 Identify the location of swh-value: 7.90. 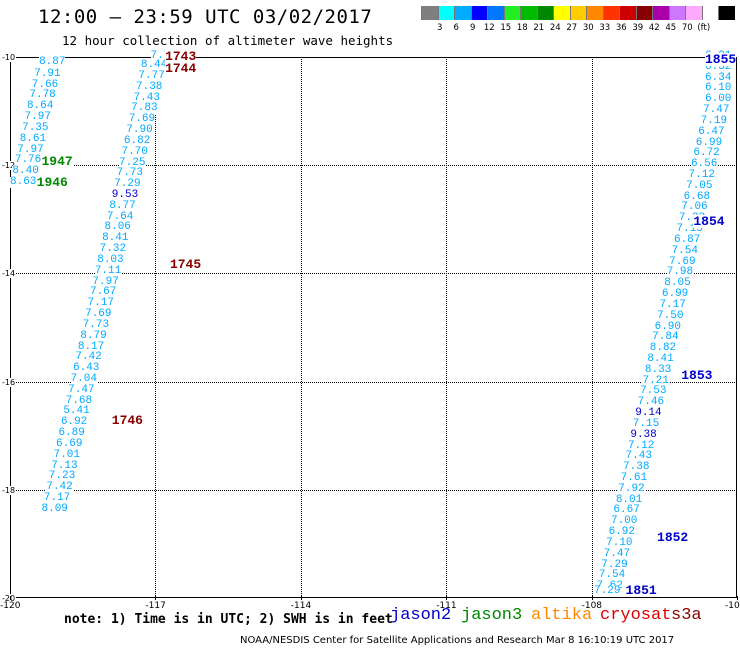
(139, 130).